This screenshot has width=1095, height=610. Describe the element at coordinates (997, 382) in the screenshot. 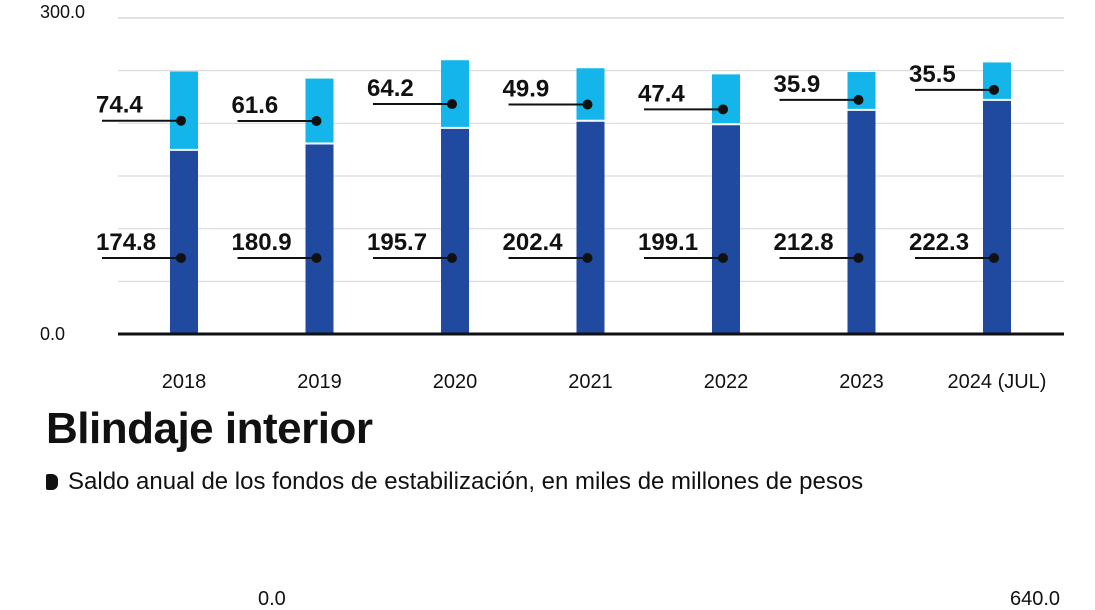

I see `x-tick-label: 2024 (JUL)` at that location.